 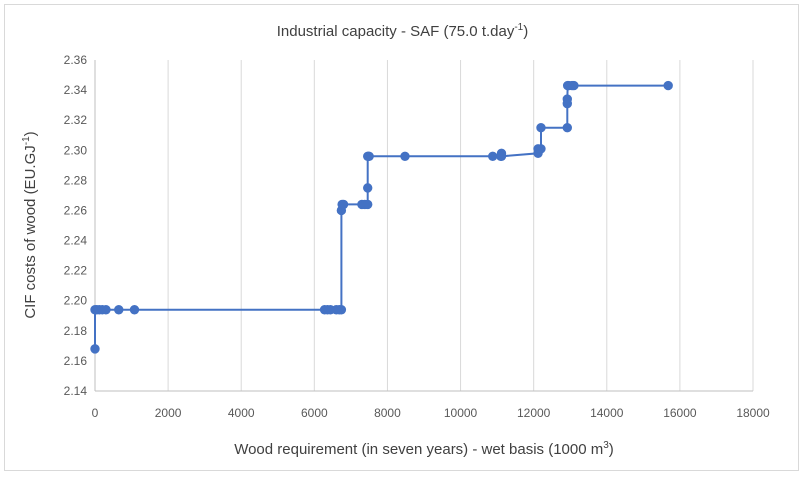 What do you see at coordinates (387, 413) in the screenshot?
I see `x-tick-label: 8000` at bounding box center [387, 413].